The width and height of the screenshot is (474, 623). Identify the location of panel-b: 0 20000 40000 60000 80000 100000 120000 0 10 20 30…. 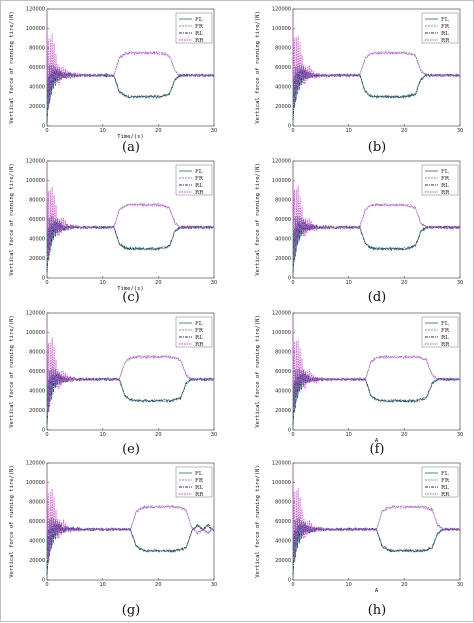
(359, 81).